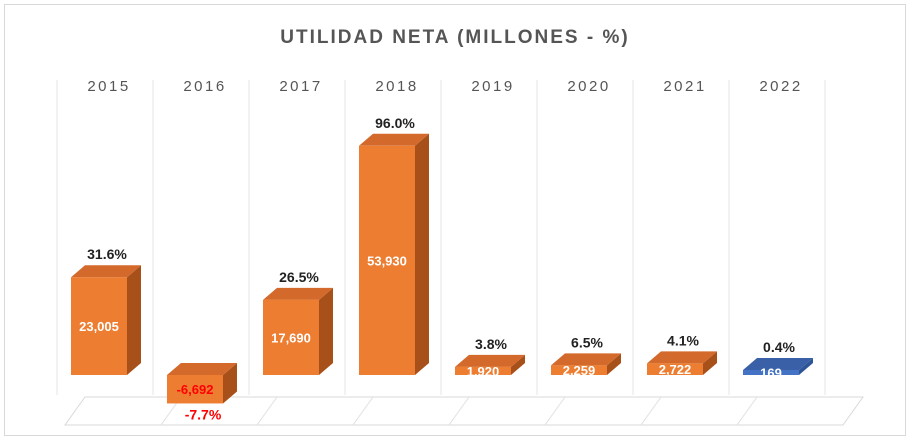 The width and height of the screenshot is (912, 441). What do you see at coordinates (779, 347) in the screenshot?
I see `percent-label: 0.4%` at bounding box center [779, 347].